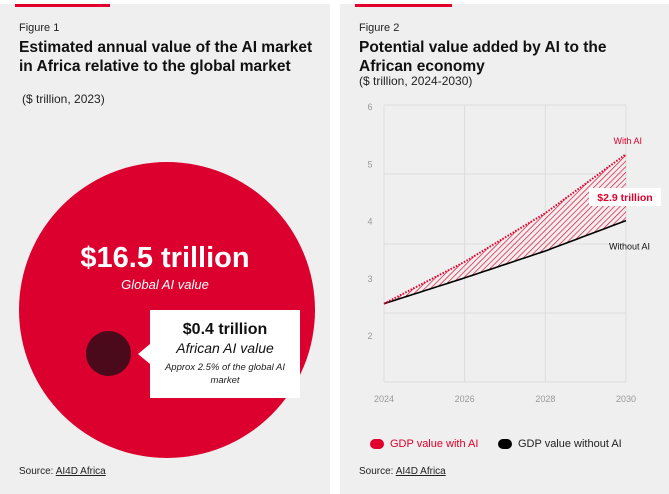 The height and width of the screenshot is (494, 669). What do you see at coordinates (416, 81) in the screenshot?
I see `figure-subtitle: ($ trillion, 2024-2030)` at bounding box center [416, 81].